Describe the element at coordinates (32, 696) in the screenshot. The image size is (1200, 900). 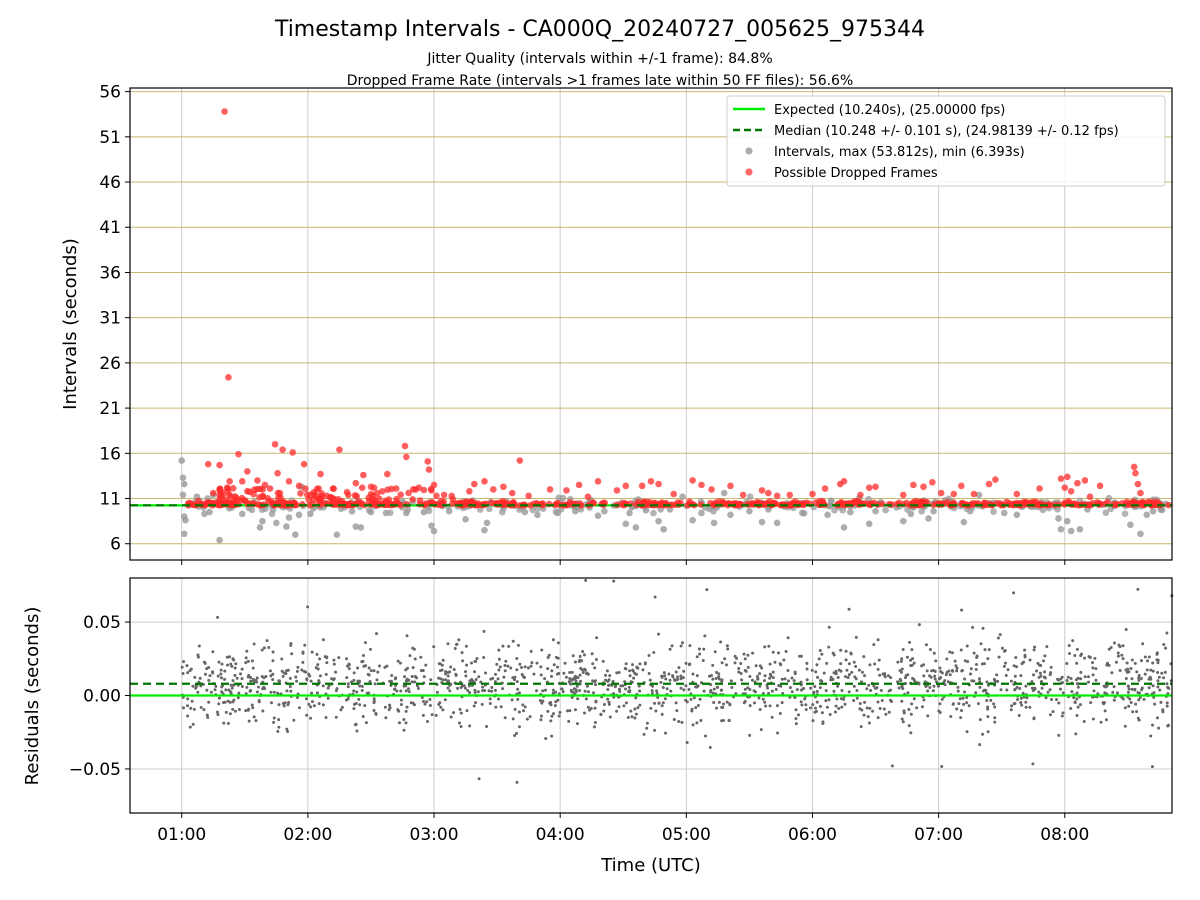
I see `residuals-y-axis-label: Residuals (seconds)` at that location.